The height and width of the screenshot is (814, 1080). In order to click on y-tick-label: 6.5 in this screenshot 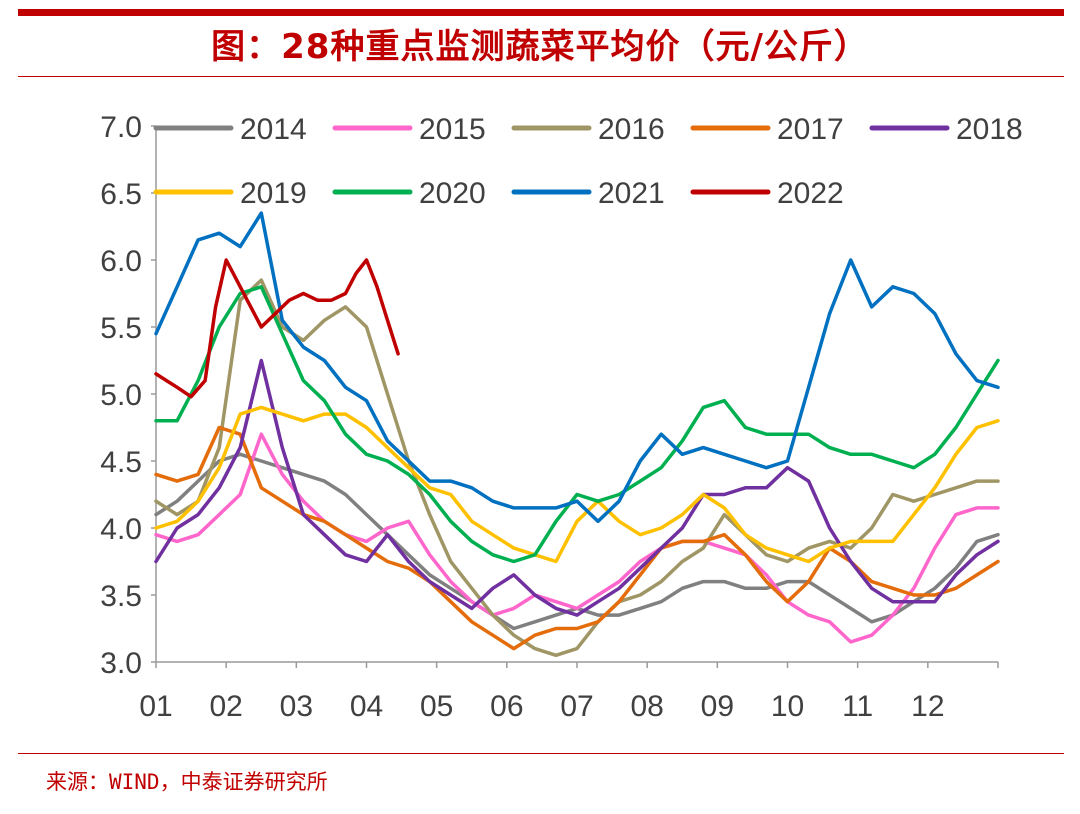, I will do `click(121, 194)`.